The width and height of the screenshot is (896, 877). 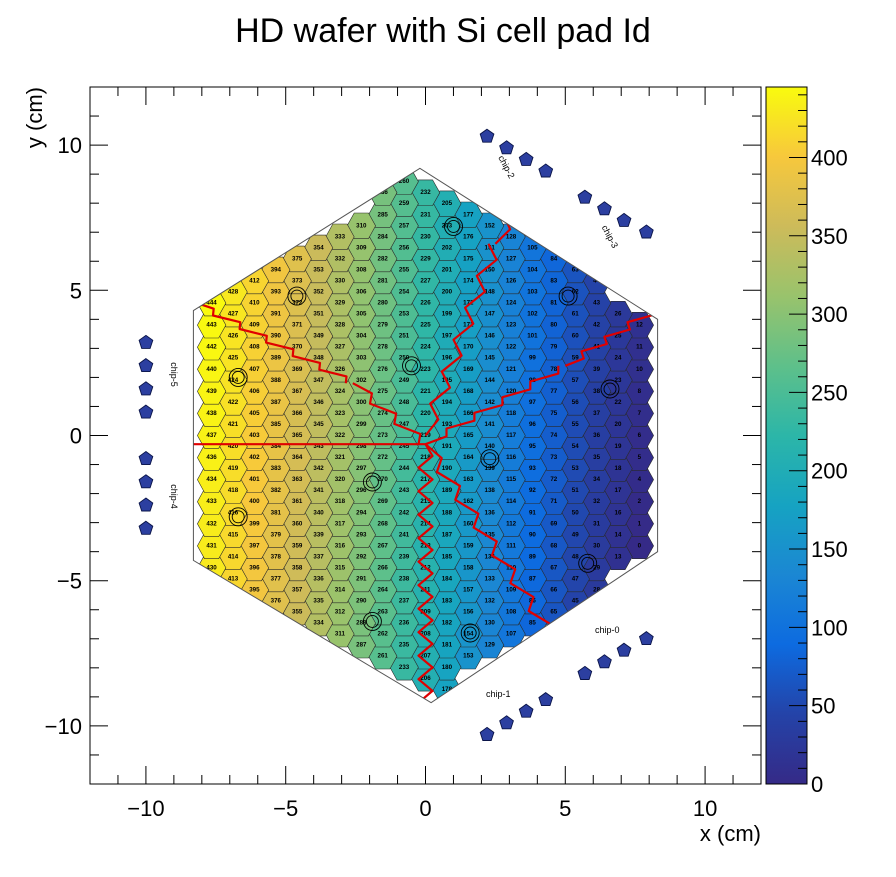 I want to click on cell-pad-id: 30, so click(x=596, y=545).